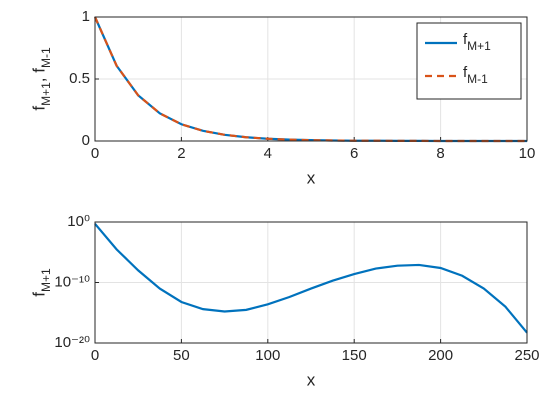 This screenshot has width=550, height=417. What do you see at coordinates (440, 355) in the screenshot?
I see `x-tick-label: 200` at bounding box center [440, 355].